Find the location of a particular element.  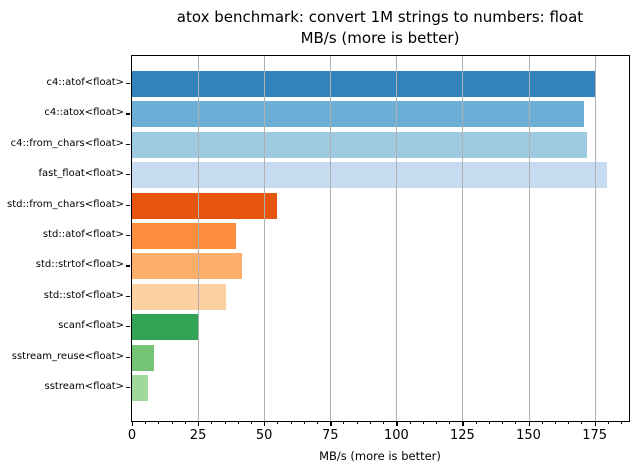

bar-std-strtof-float is located at coordinates (187, 266).